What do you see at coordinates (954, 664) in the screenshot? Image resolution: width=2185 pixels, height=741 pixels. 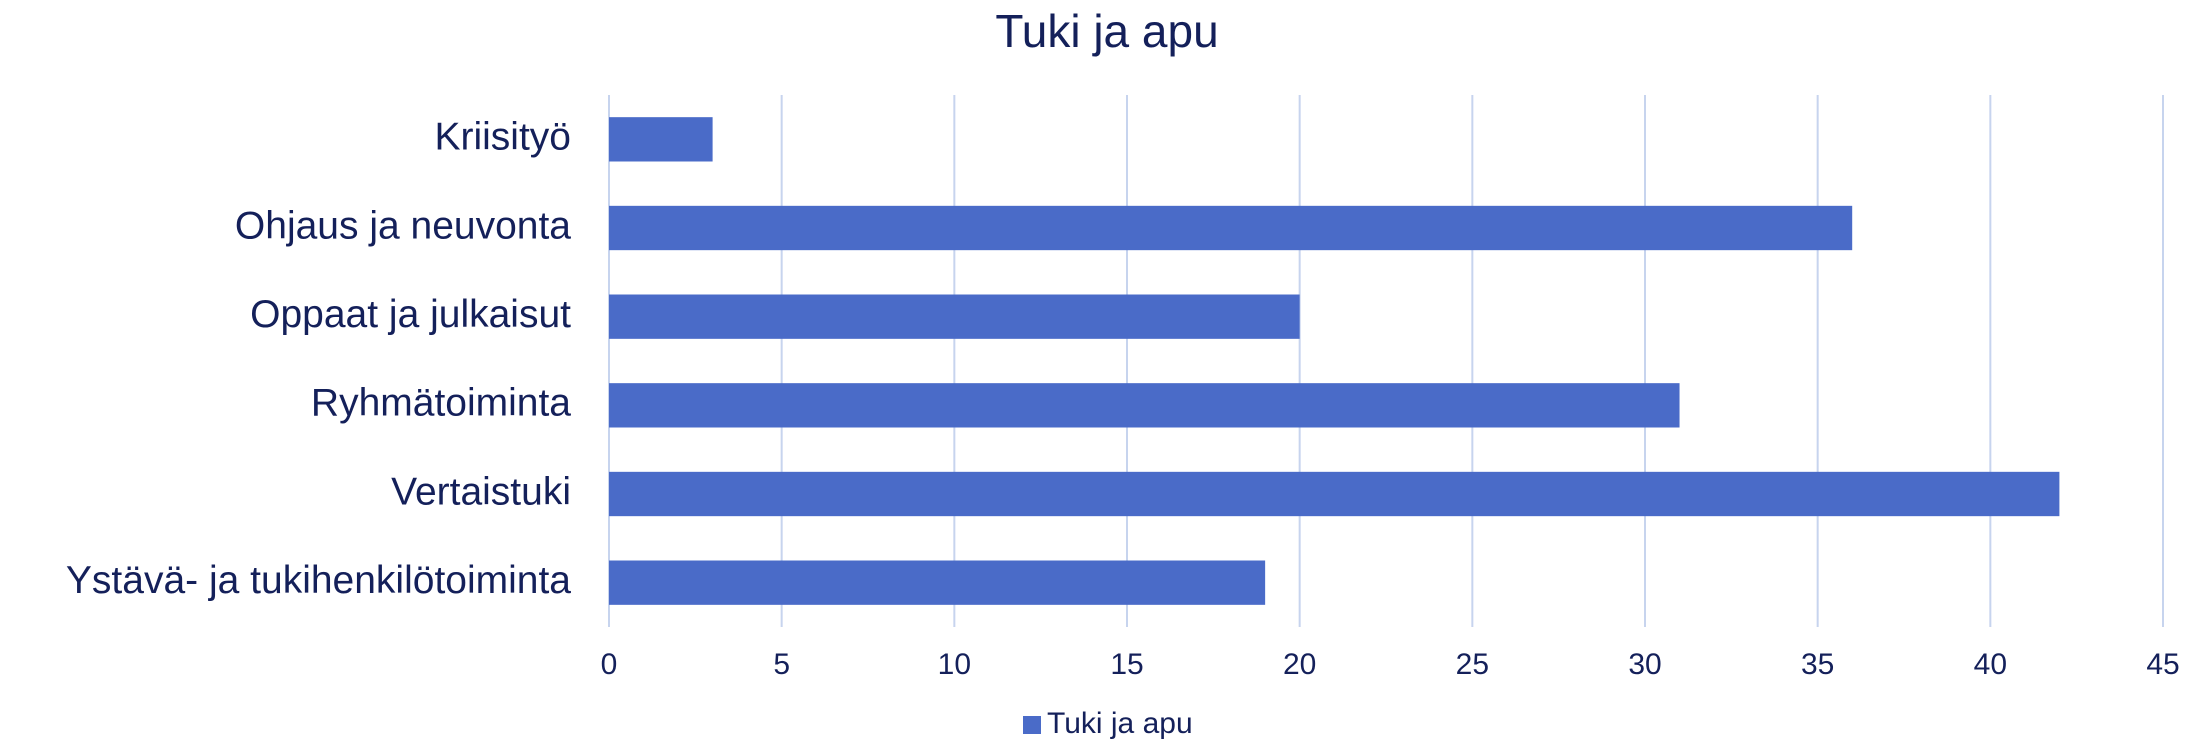 I see `x-tick-label: 10` at bounding box center [954, 664].